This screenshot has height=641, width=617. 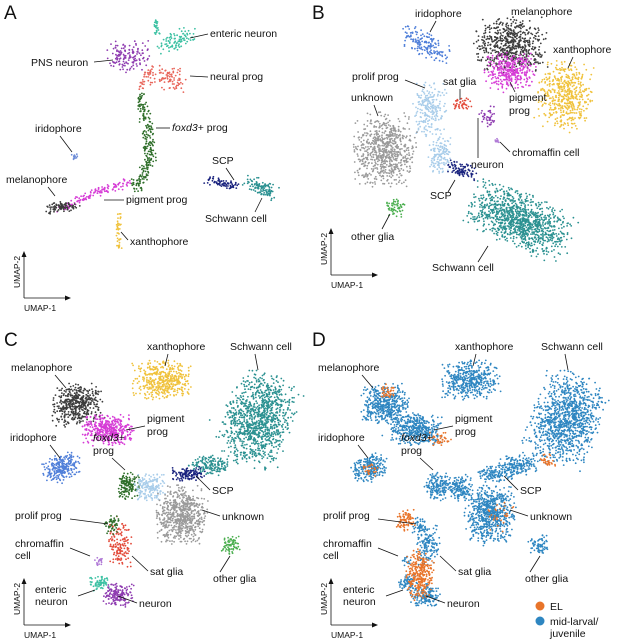 I want to click on cell-point-scp, so click(x=450, y=160).